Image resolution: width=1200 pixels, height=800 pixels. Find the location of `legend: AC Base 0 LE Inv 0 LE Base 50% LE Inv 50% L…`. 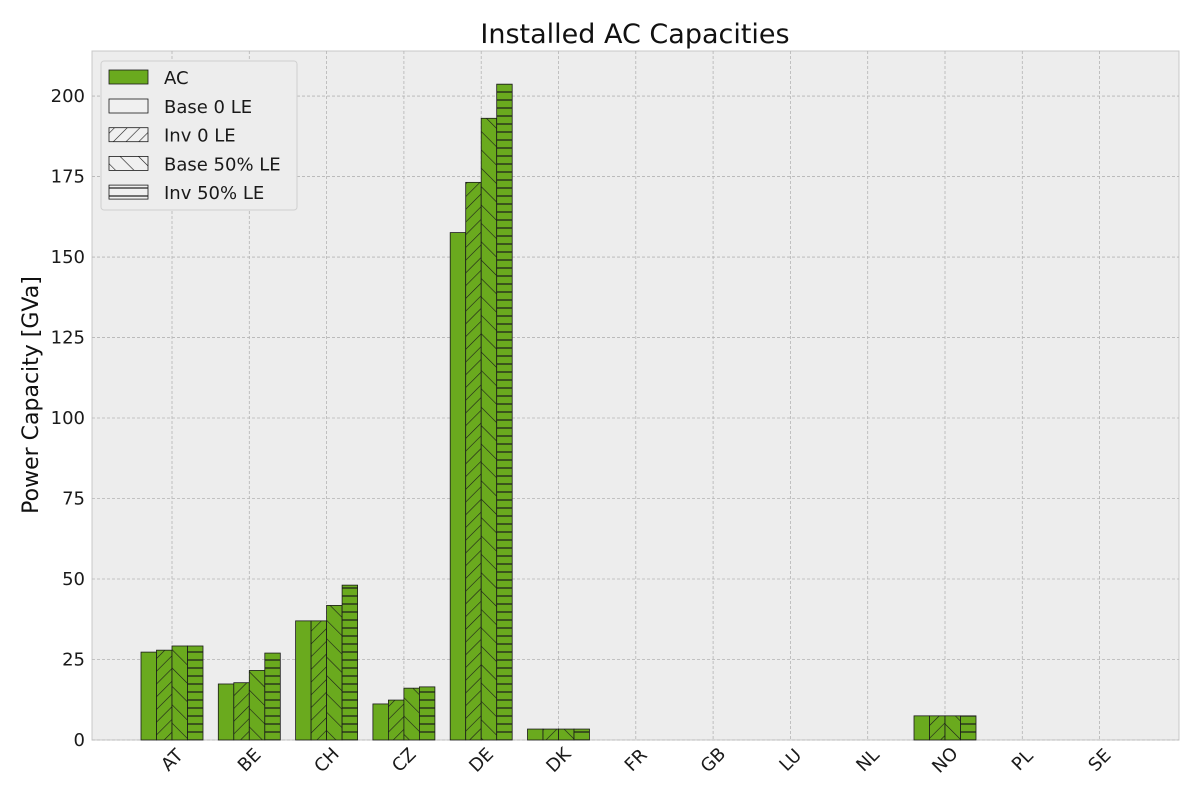

legend: AC Base 0 LE Inv 0 LE Base 50% LE Inv 50% L… is located at coordinates (199, 135).